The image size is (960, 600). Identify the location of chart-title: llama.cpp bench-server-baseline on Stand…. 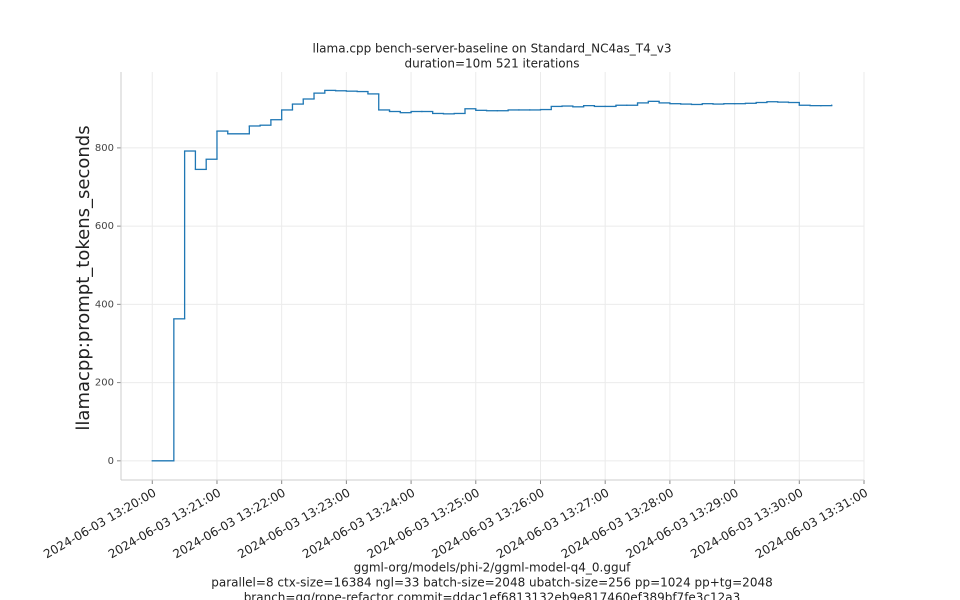
(492, 49).